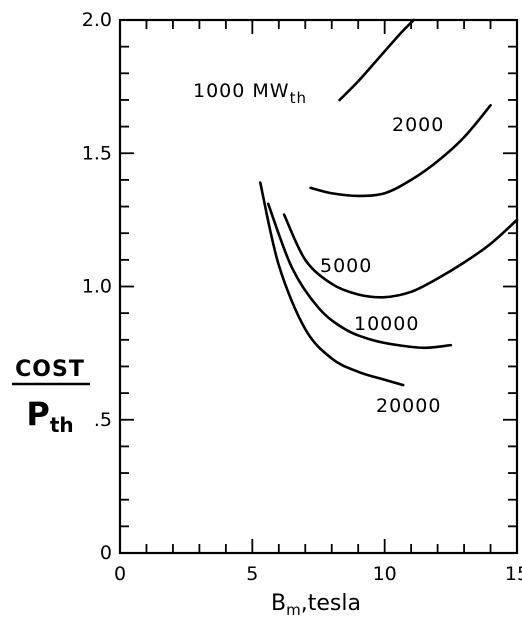  What do you see at coordinates (106, 553) in the screenshot?
I see `y-tick-label: 0` at bounding box center [106, 553].